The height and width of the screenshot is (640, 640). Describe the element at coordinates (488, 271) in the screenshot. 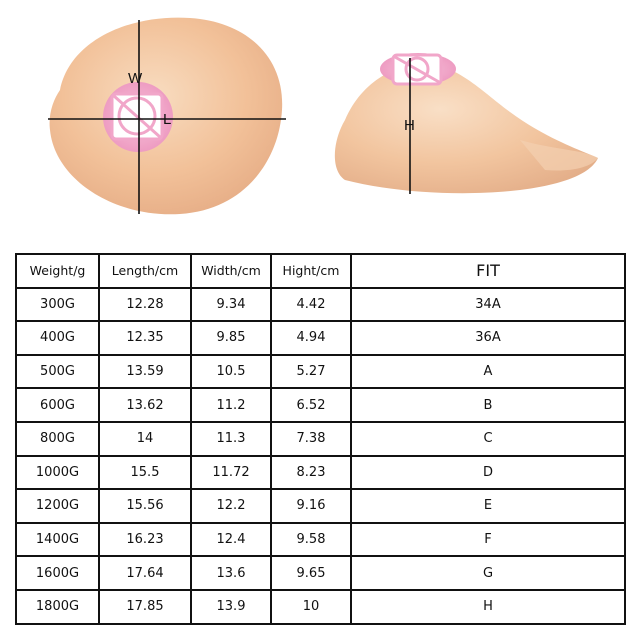

I see `header-fit: FIT` at that location.